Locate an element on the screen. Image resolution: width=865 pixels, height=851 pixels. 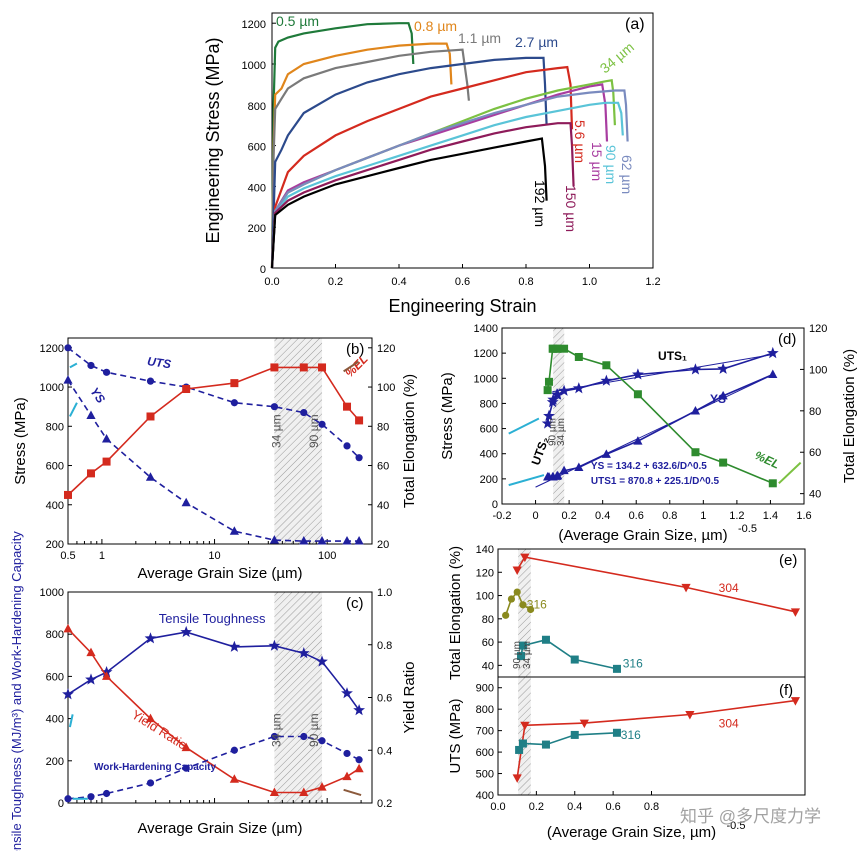
y-tick-label: 1400 is located at coordinates (486, 329).